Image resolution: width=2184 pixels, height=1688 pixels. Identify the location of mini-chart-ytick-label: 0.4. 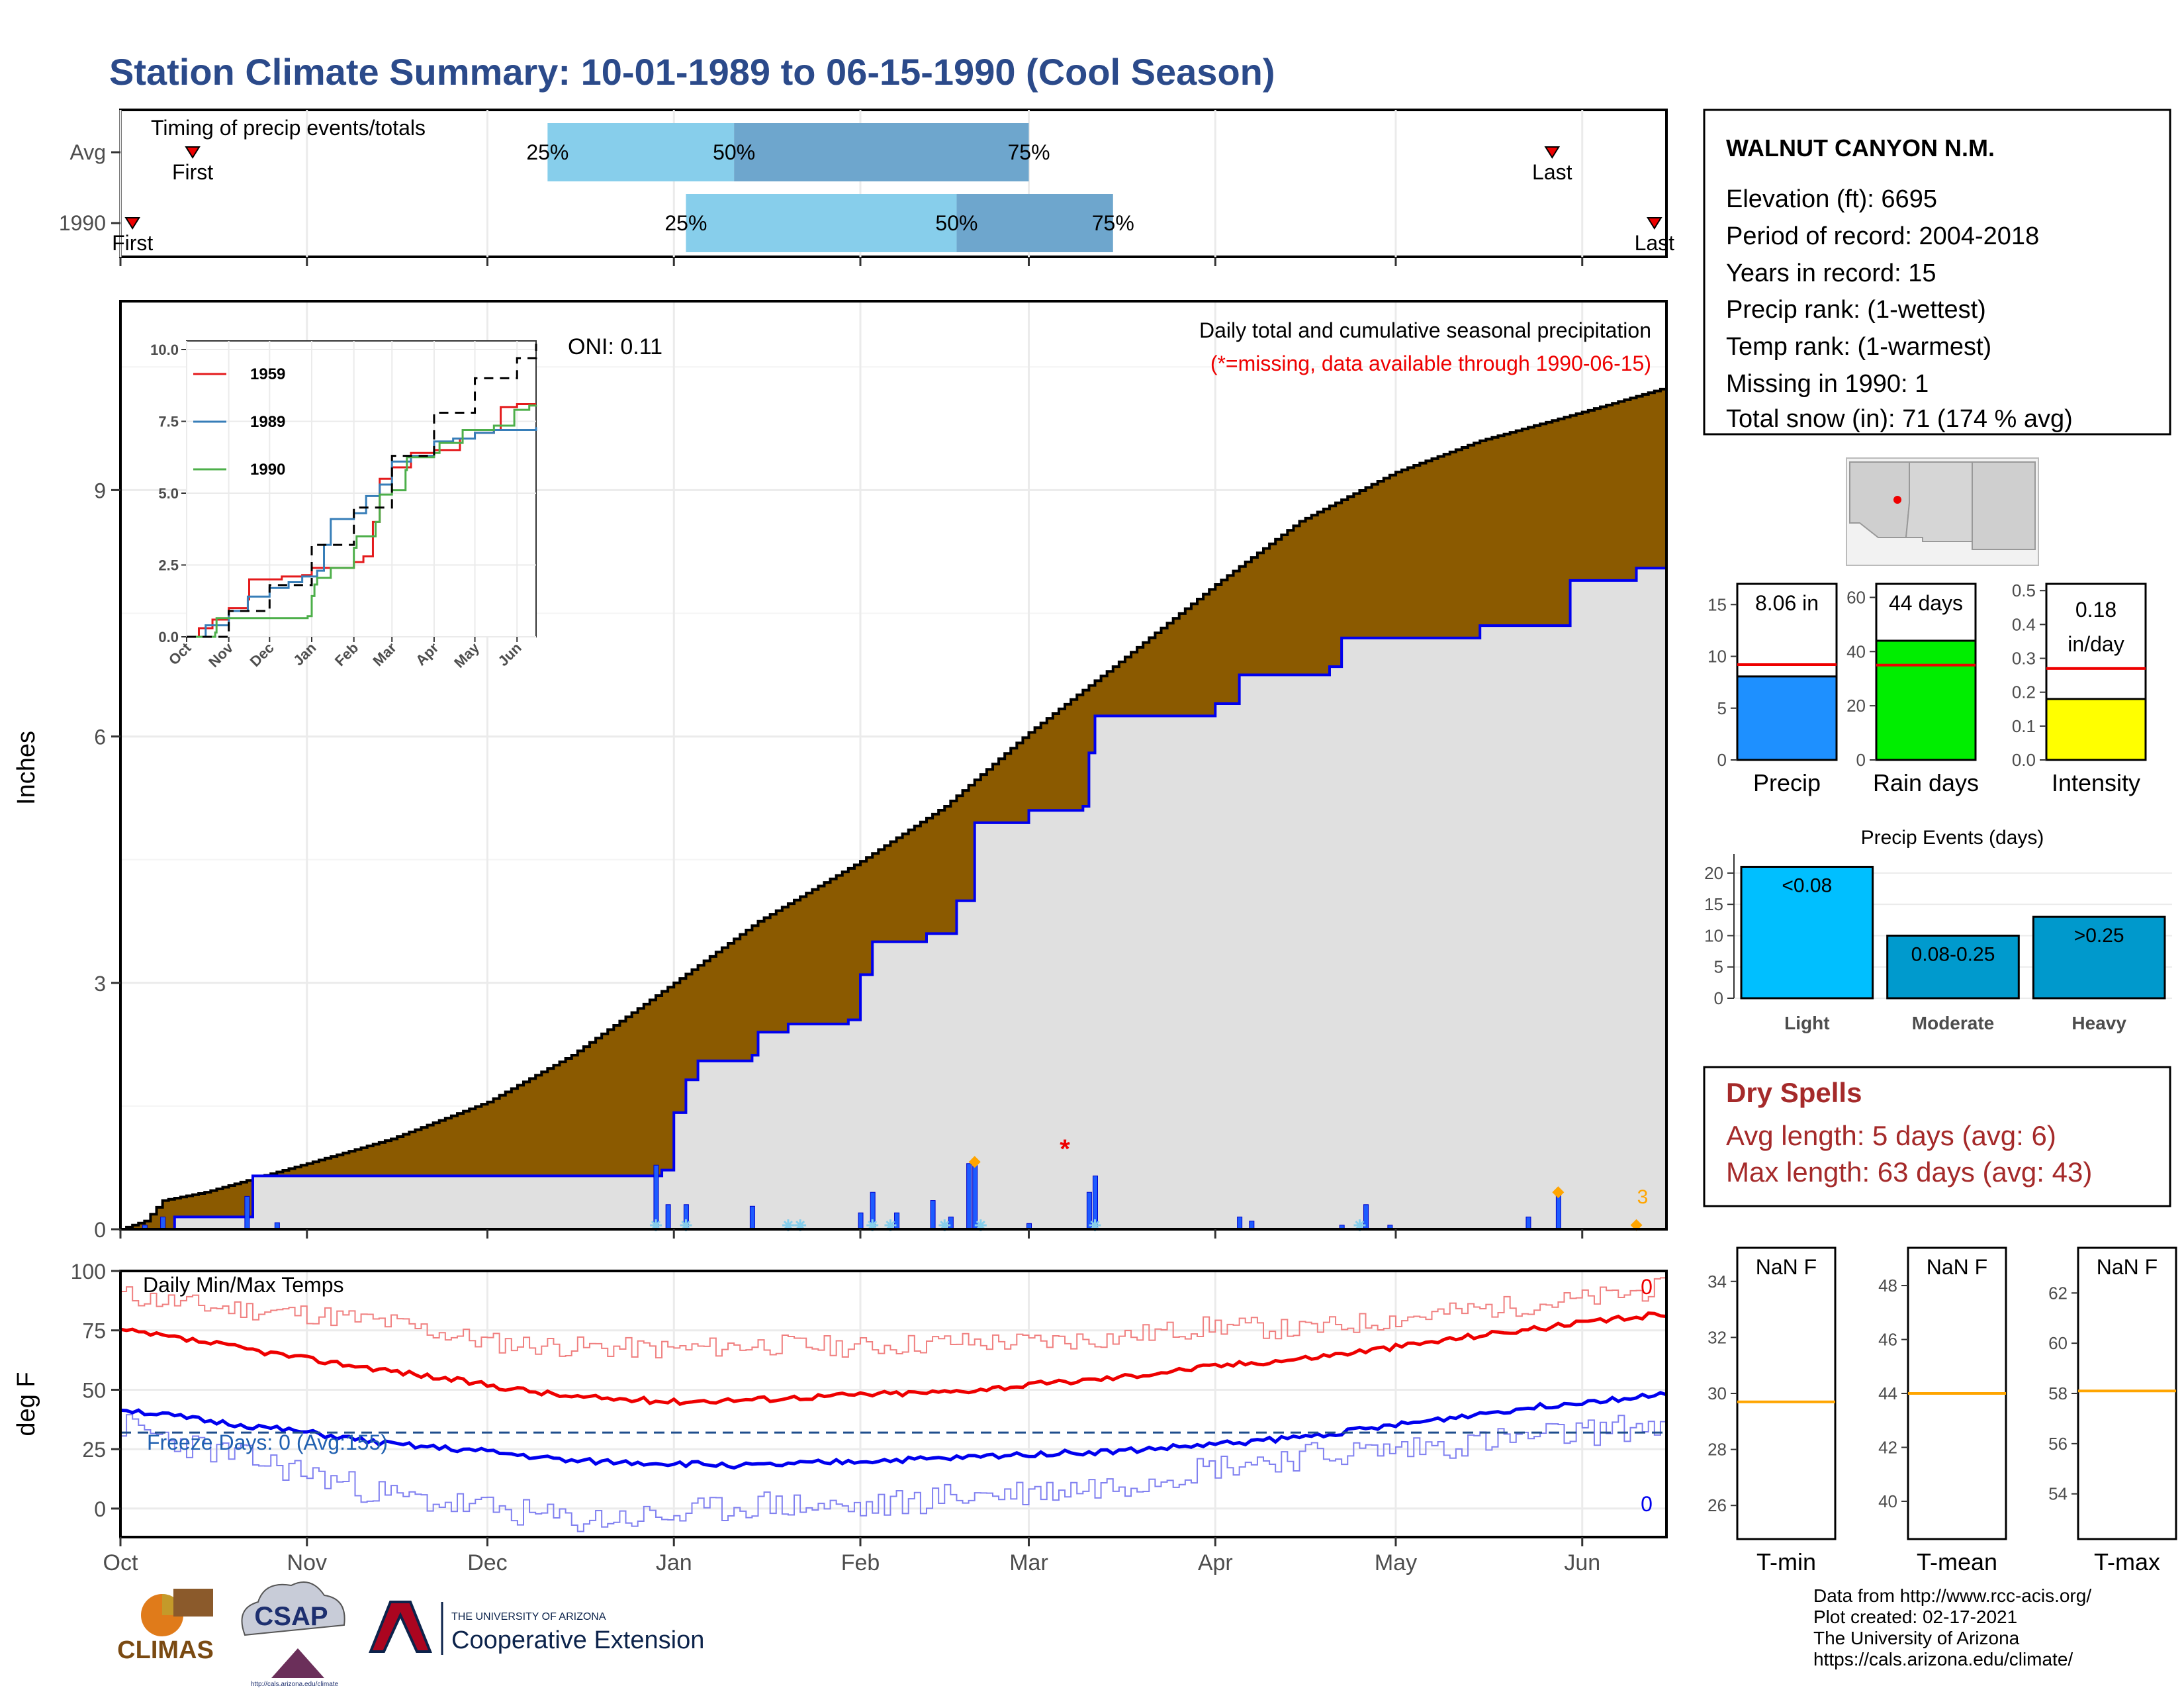
(2024, 624).